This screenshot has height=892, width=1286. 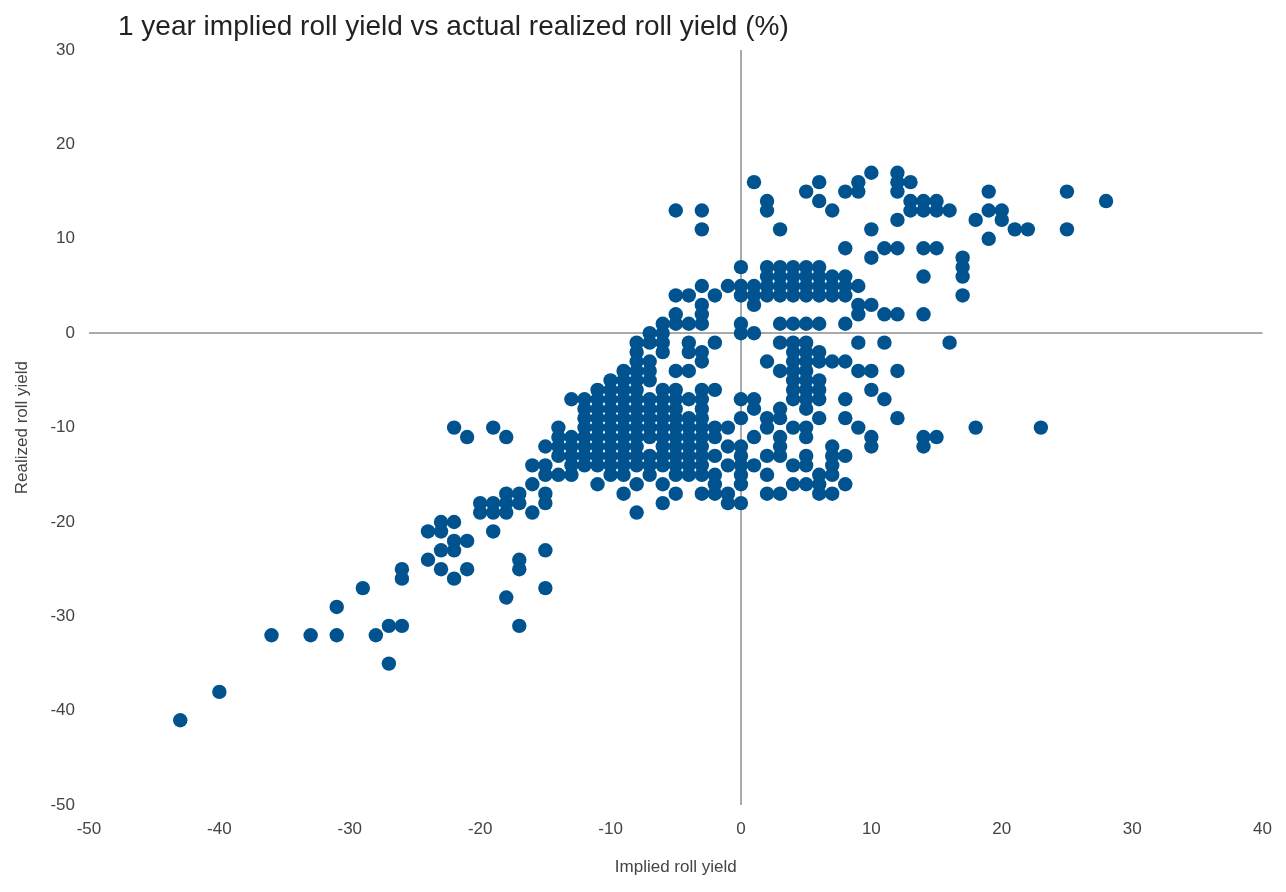 What do you see at coordinates (65, 238) in the screenshot?
I see `y-tick-label: 10` at bounding box center [65, 238].